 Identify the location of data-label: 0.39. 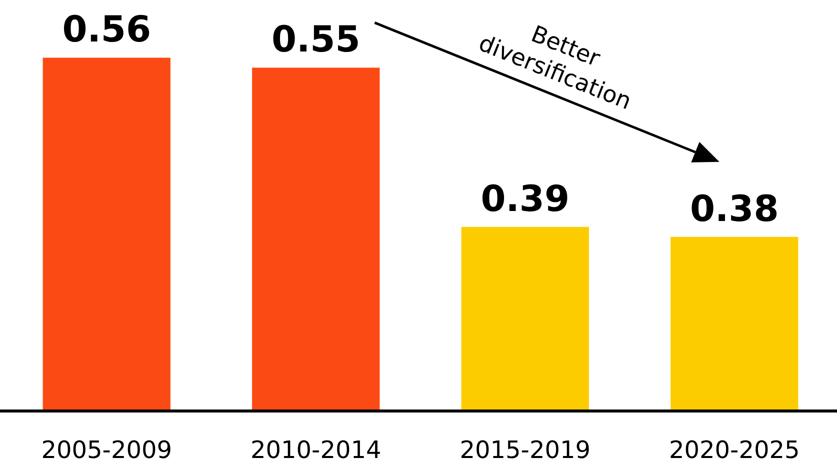
(525, 199).